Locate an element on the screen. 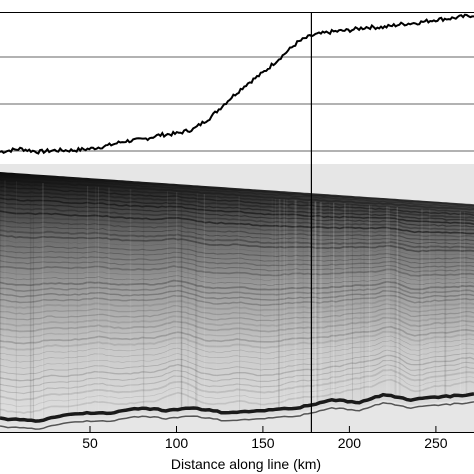 Image resolution: width=474 pixels, height=474 pixels. radargram-bedrock-reflector-lower is located at coordinates (237, 415).